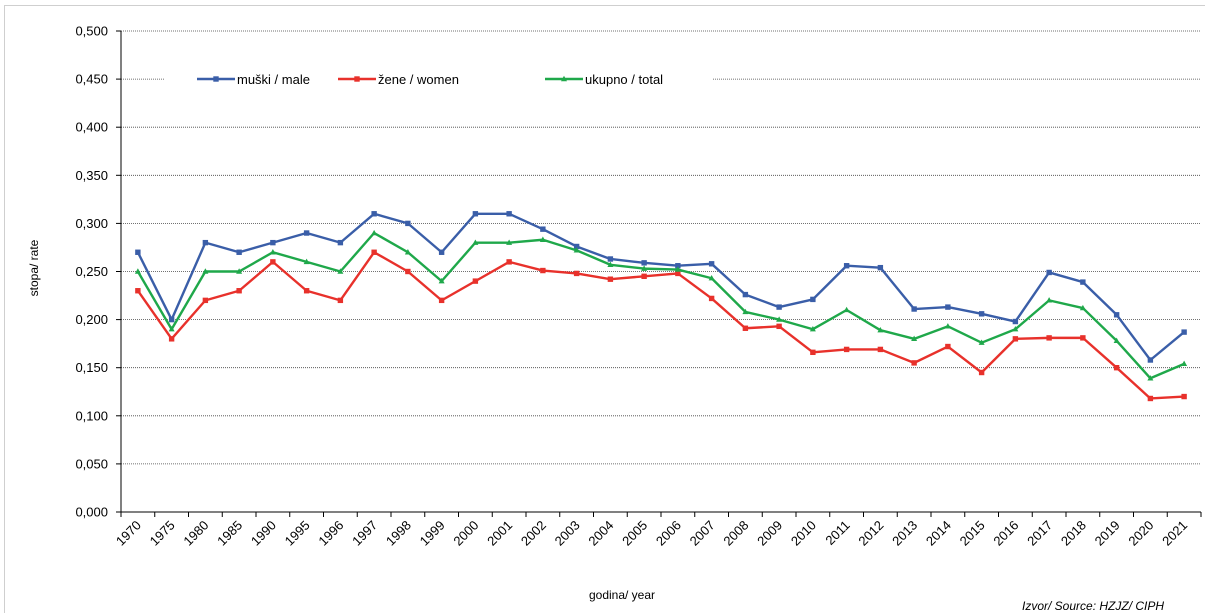 The width and height of the screenshot is (1206, 614). I want to click on x-tick-label: 2005, so click(634, 533).